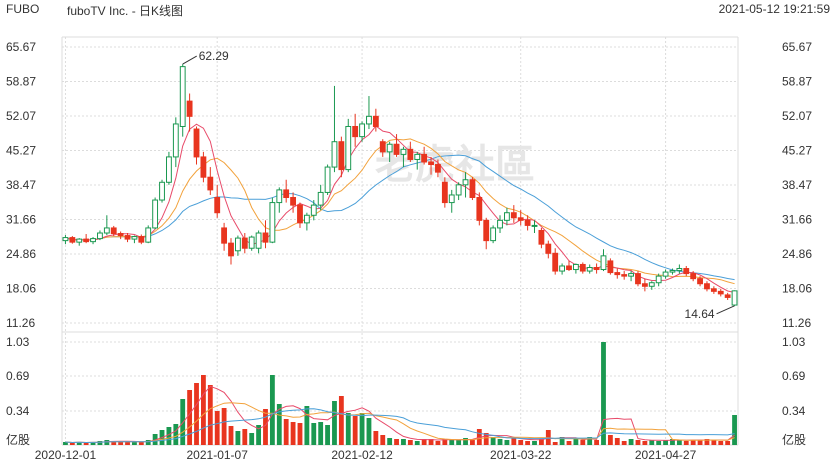  What do you see at coordinates (666, 455) in the screenshot?
I see `x-tick-label: 2021-04-27` at bounding box center [666, 455].